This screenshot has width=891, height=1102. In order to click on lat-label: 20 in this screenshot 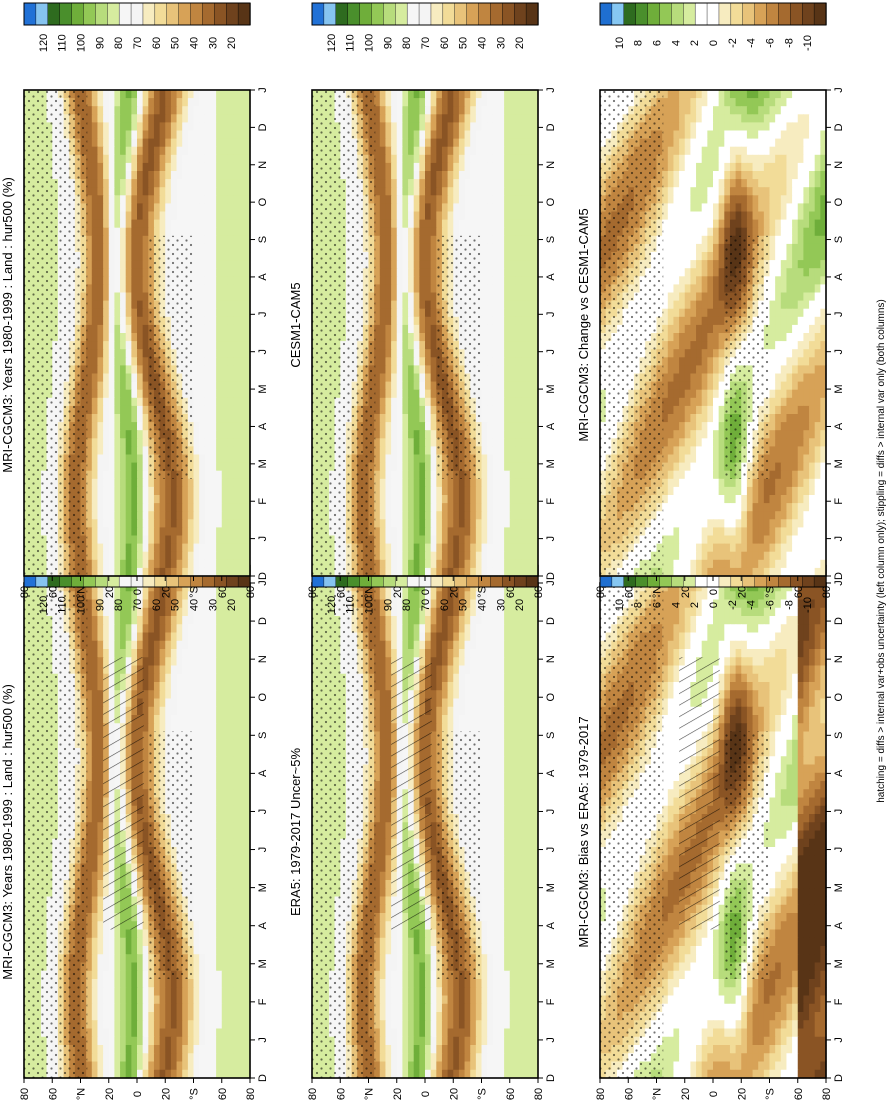, I will do `click(166, 592)`.